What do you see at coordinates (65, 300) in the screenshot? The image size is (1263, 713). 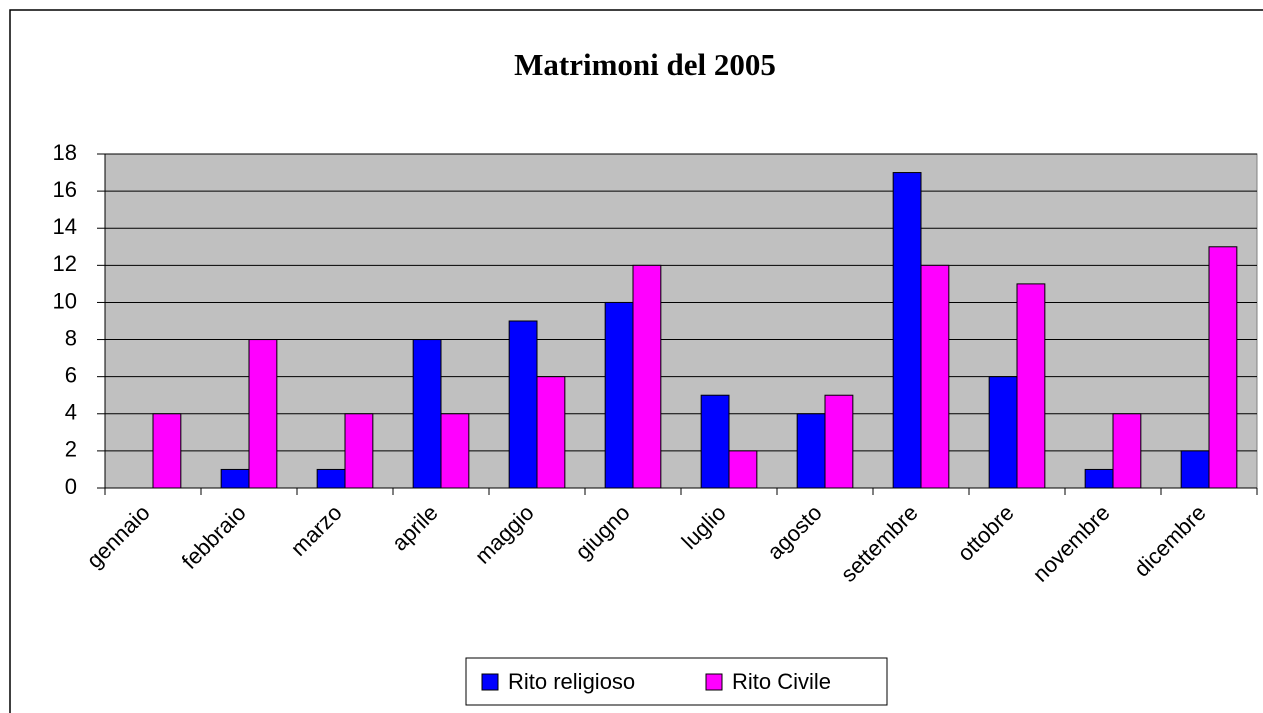 I see `y-tick-label: 10` at bounding box center [65, 300].